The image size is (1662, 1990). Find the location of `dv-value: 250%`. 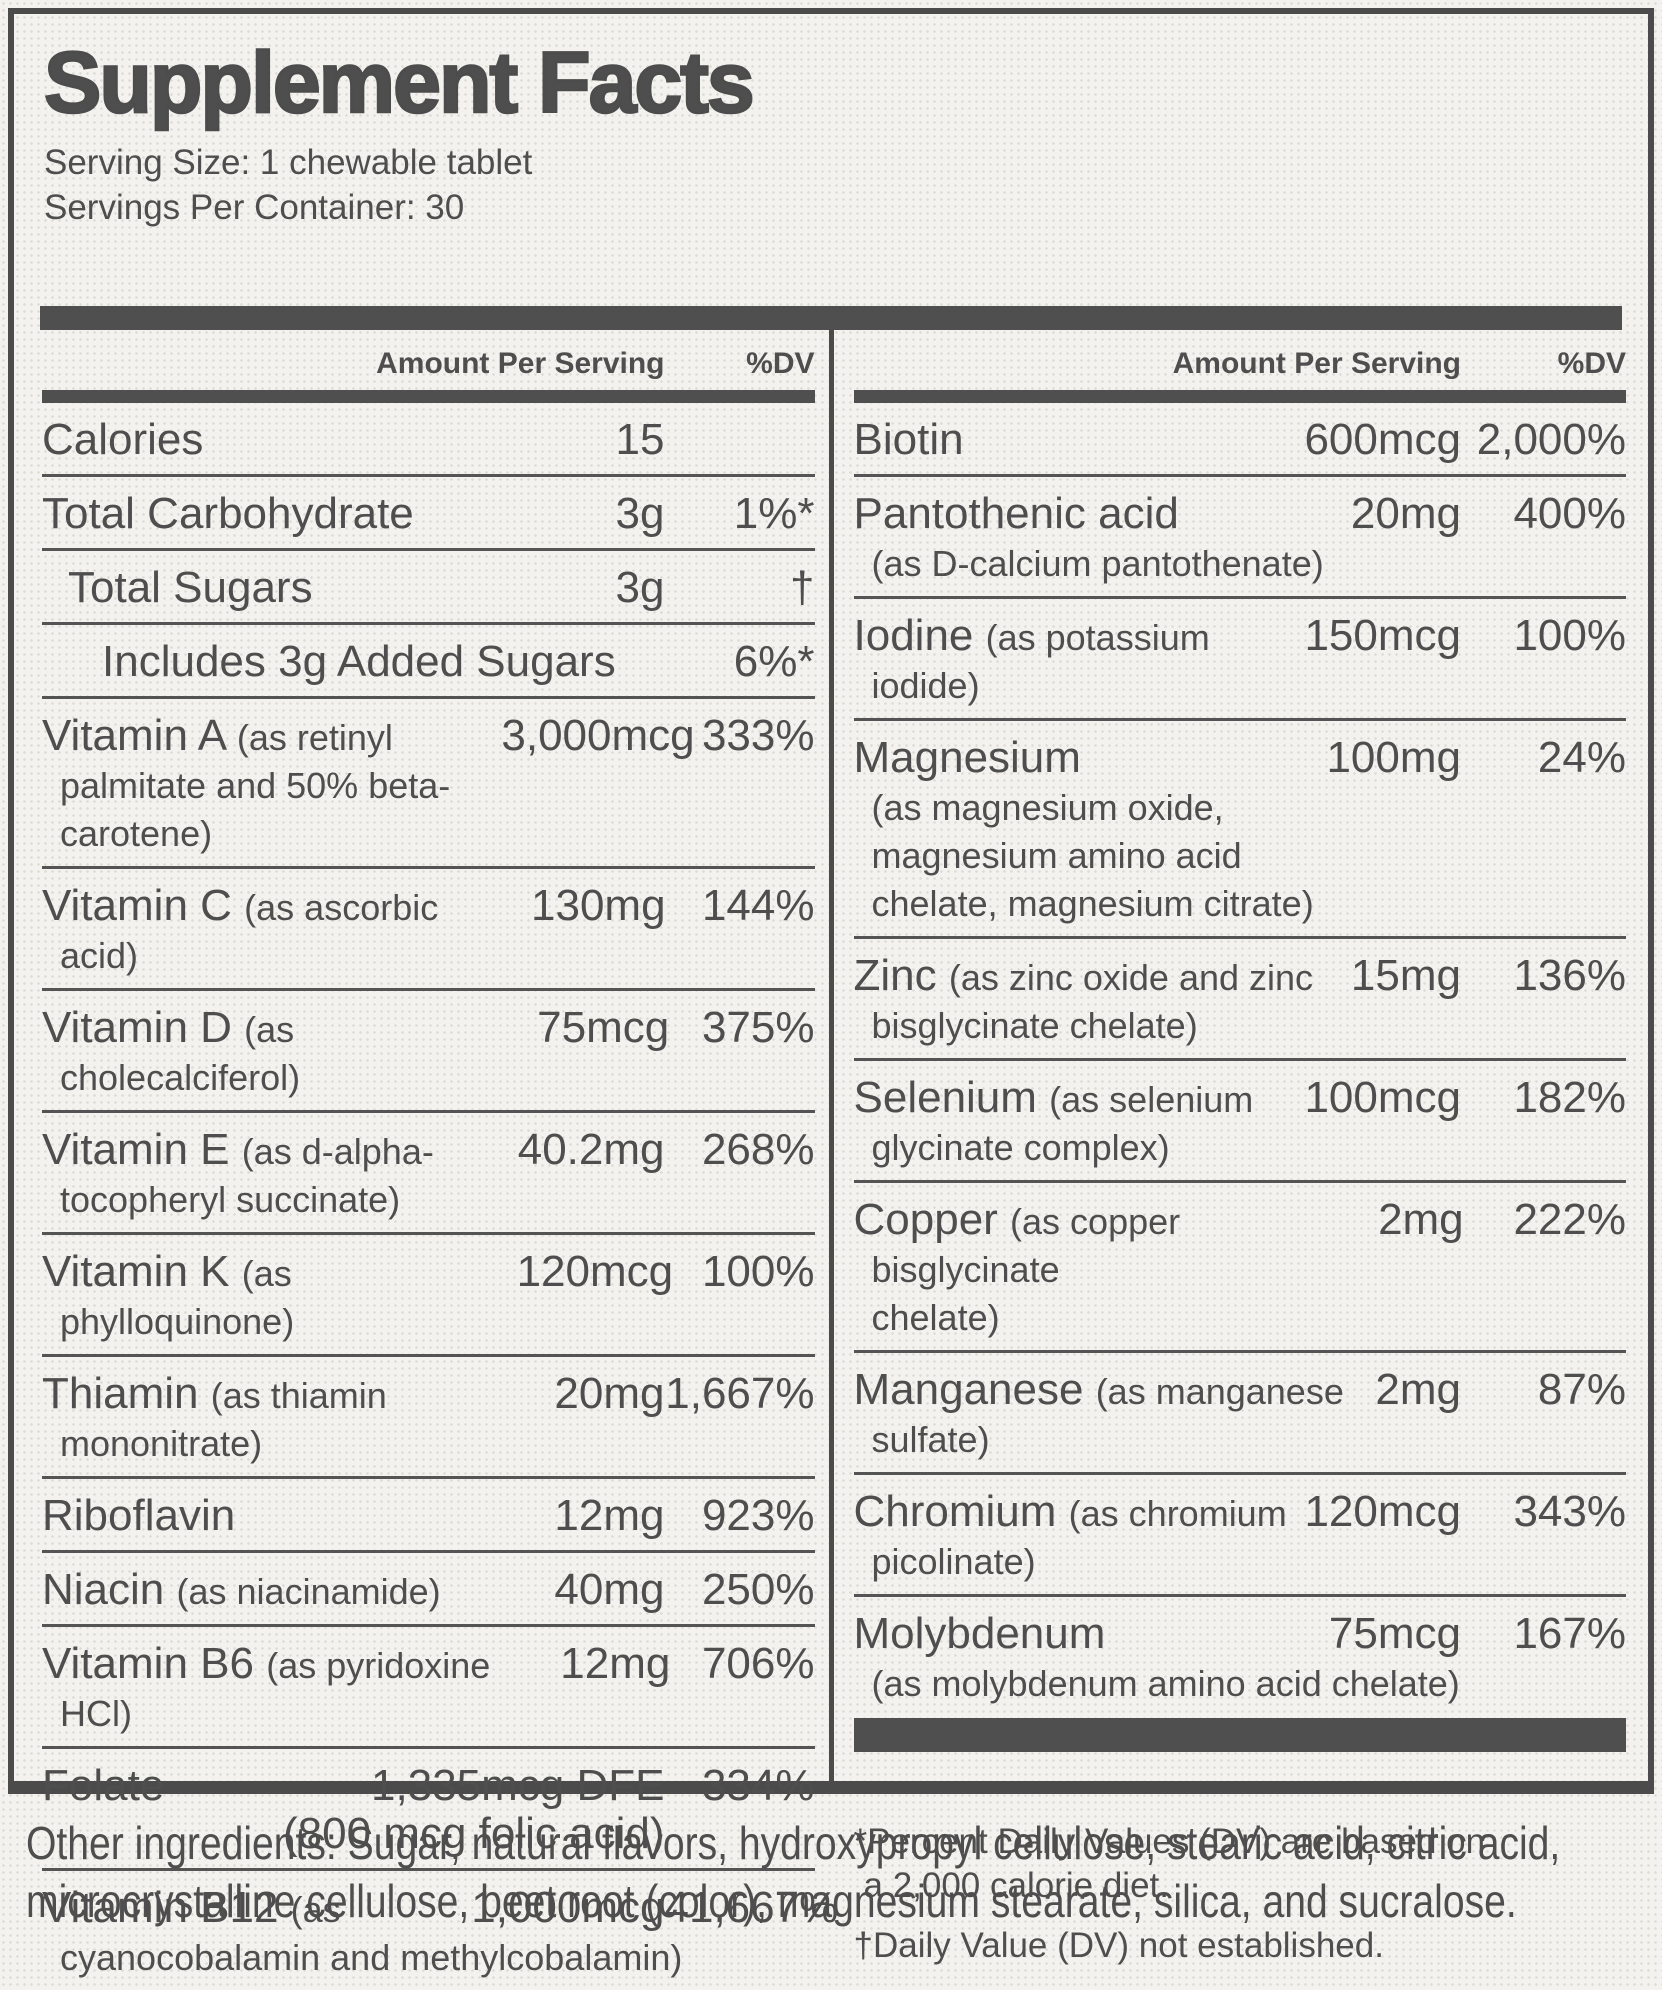

dv-value: 250% is located at coordinates (758, 1589).